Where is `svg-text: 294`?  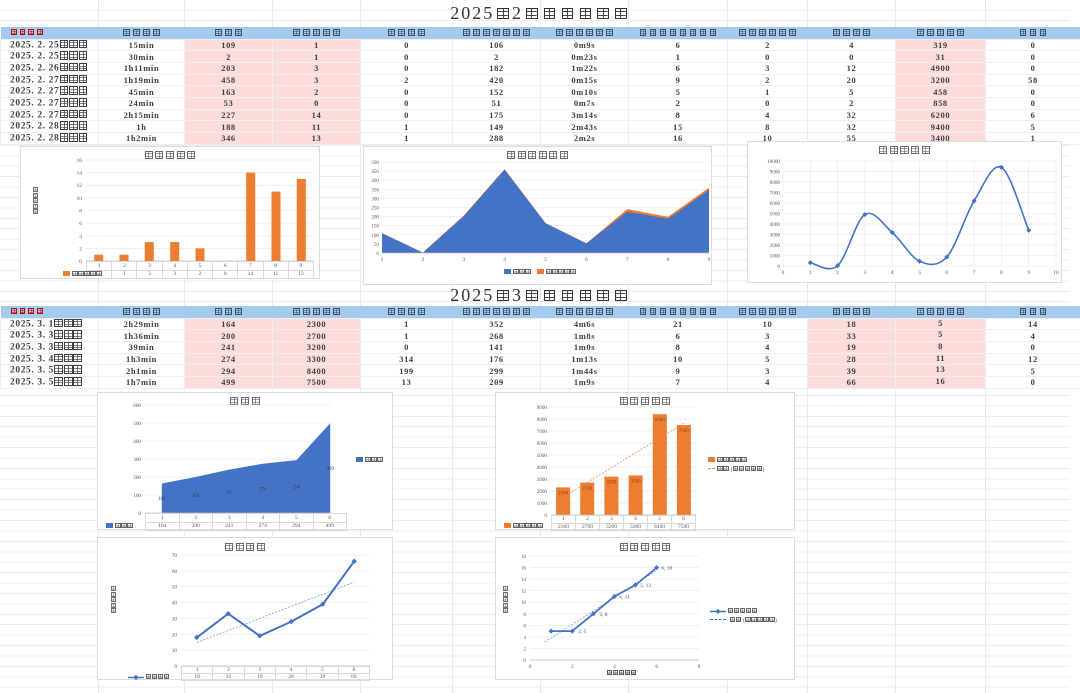
svg-text: 294 is located at coordinates (297, 488).